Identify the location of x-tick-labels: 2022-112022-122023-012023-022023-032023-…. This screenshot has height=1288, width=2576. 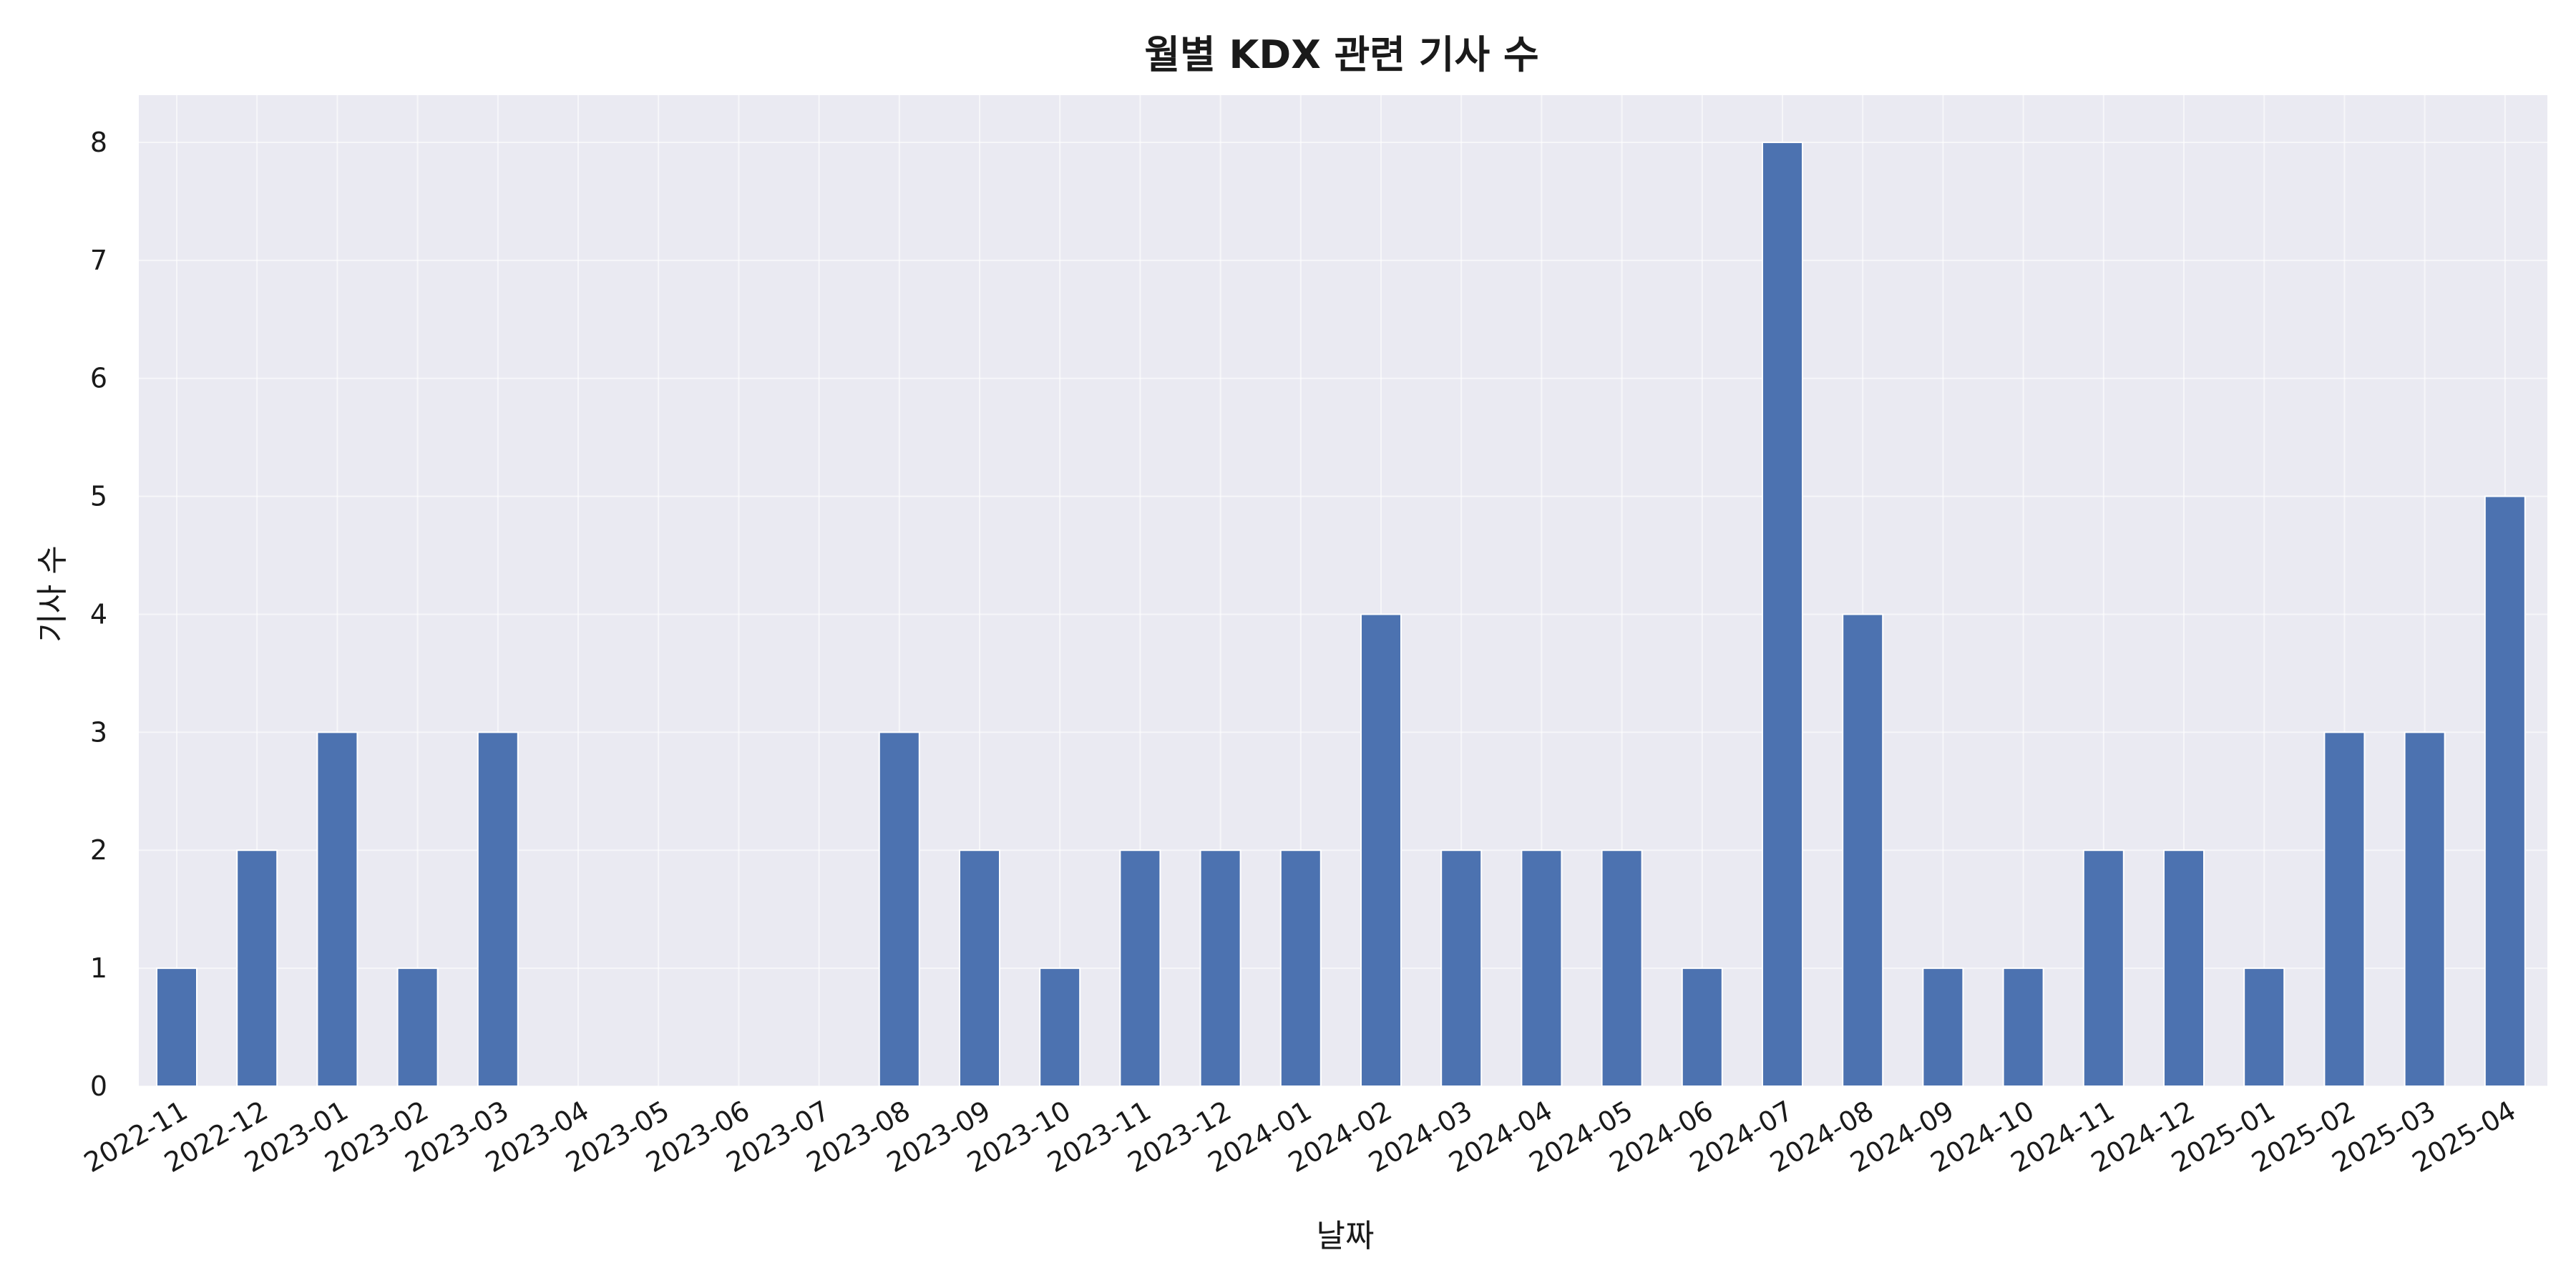
(1300, 1137).